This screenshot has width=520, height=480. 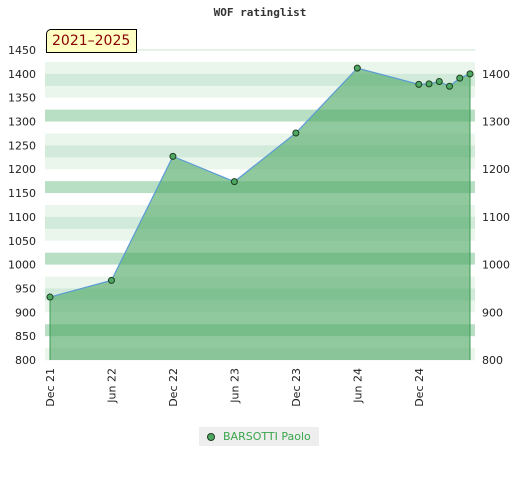 What do you see at coordinates (496, 169) in the screenshot?
I see `y-tick-label-right: 1200` at bounding box center [496, 169].